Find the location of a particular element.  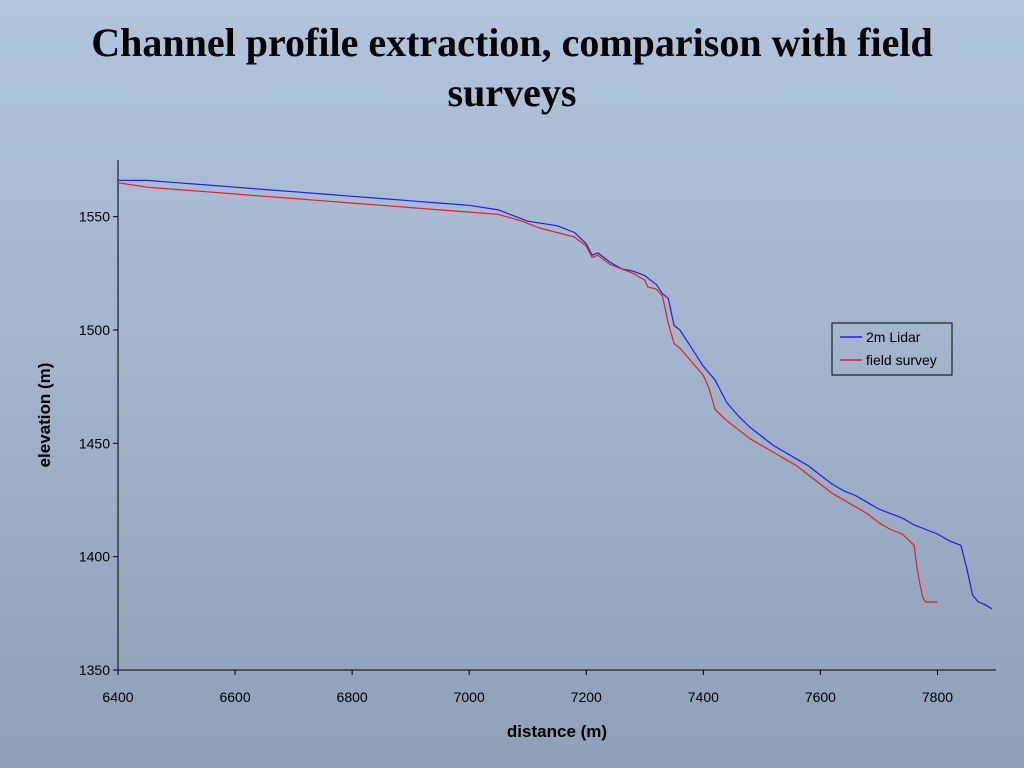

legend-label: field survey is located at coordinates (901, 360).